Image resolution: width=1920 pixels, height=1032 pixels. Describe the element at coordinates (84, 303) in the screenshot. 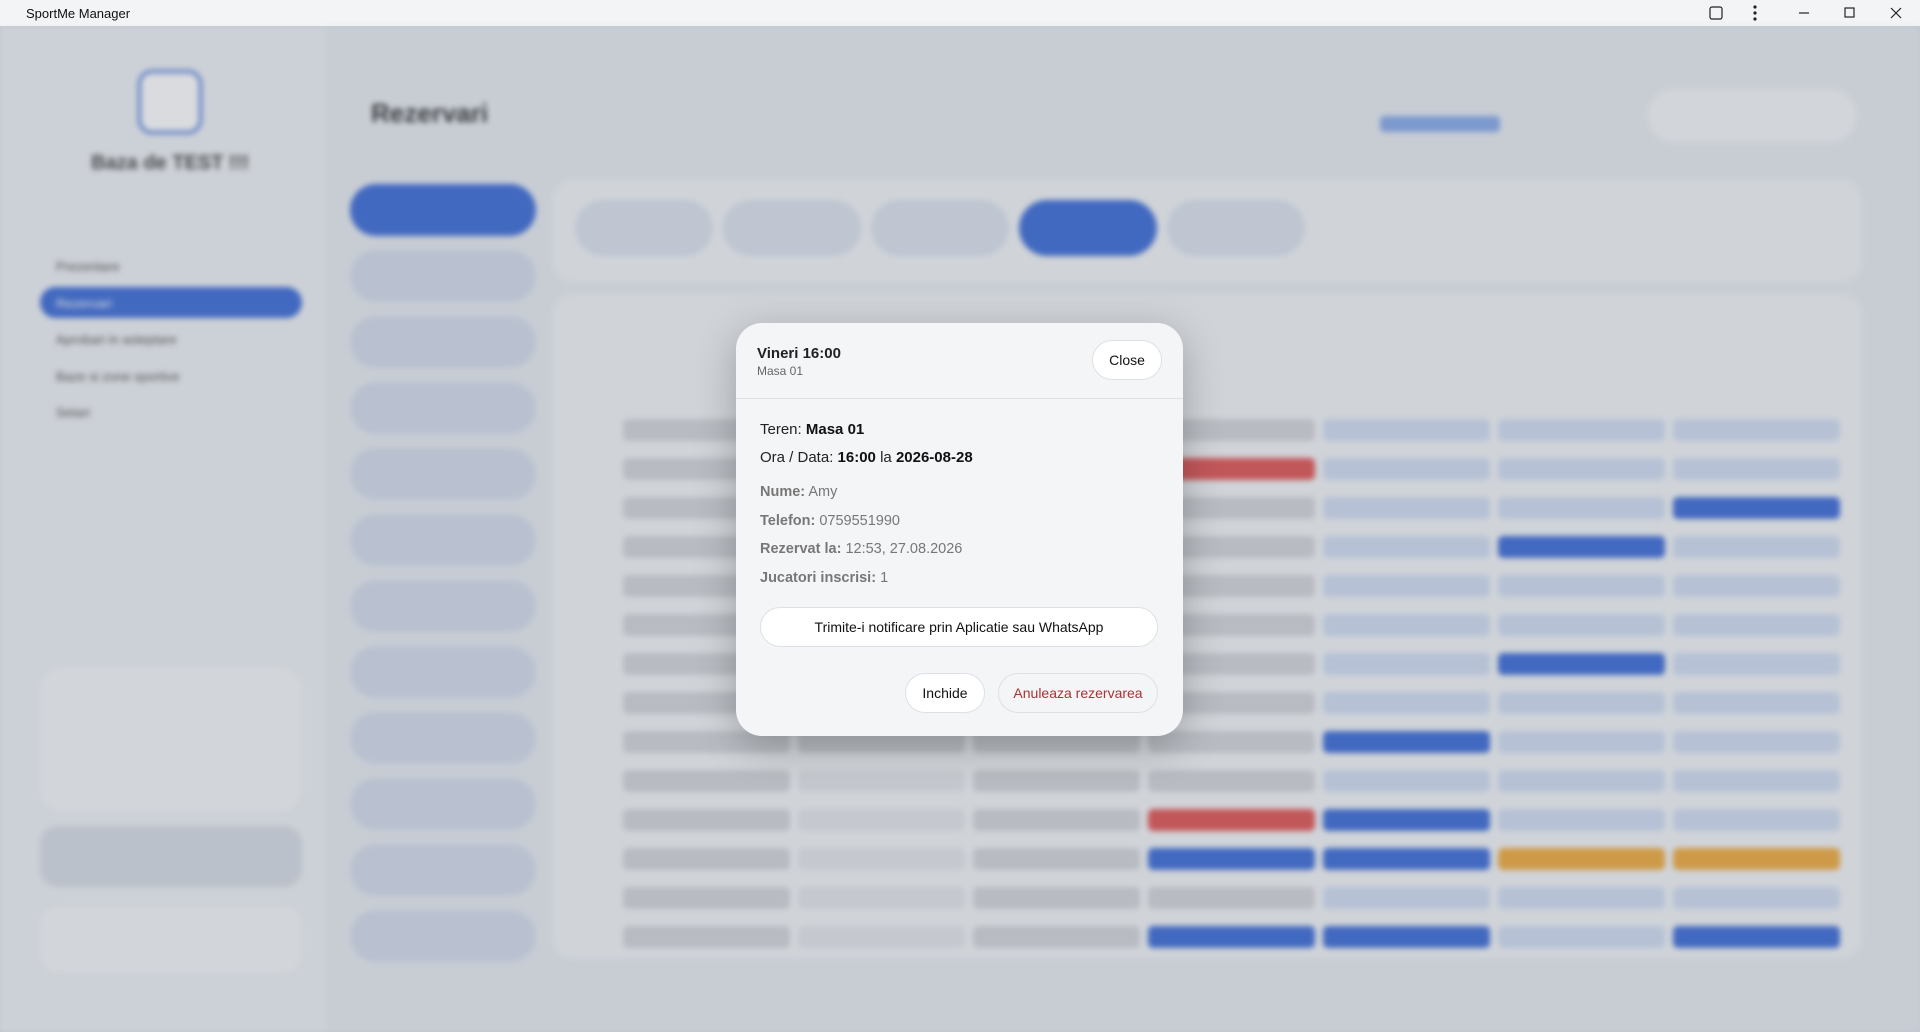

I see `nav-item: Rezervari` at that location.